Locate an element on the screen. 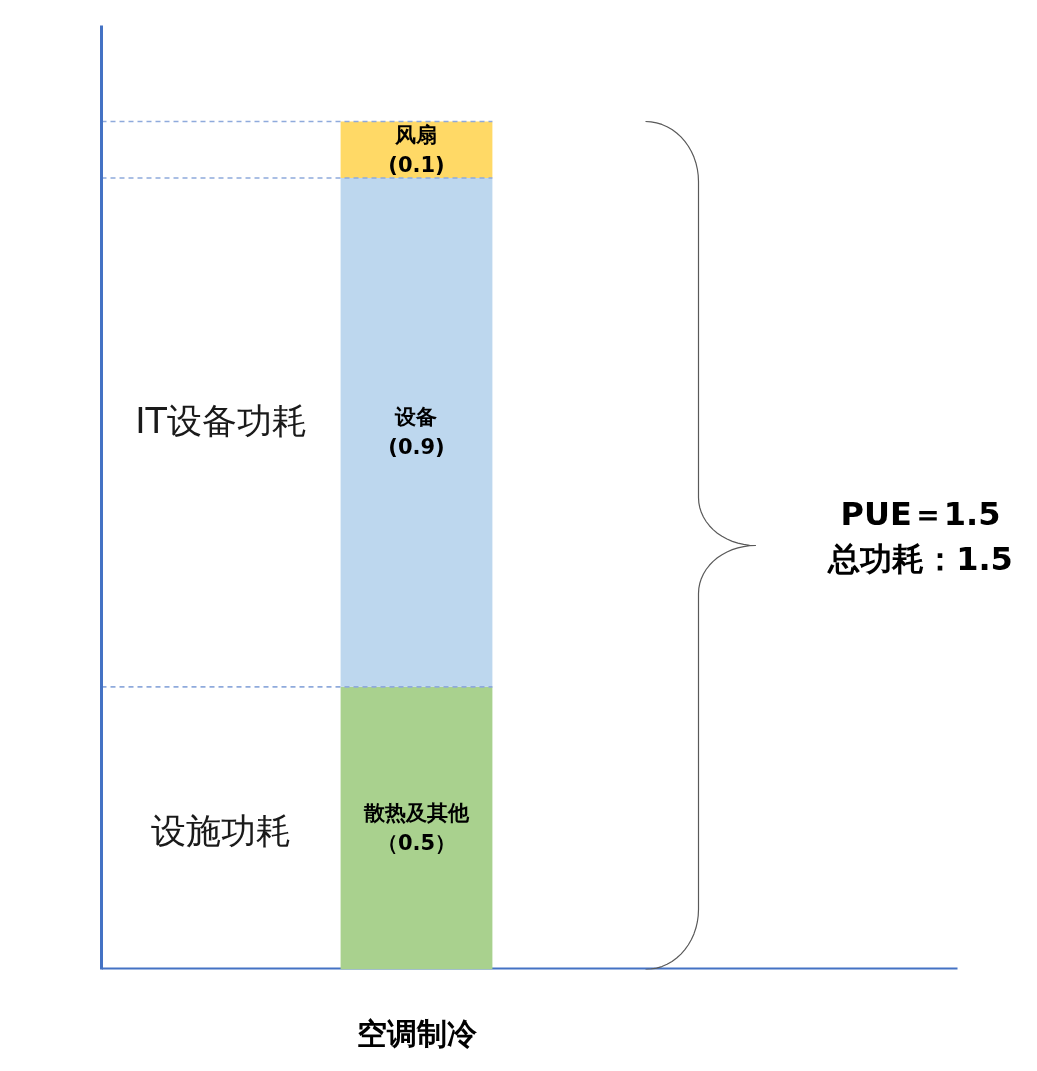  text: 总功耗：1.5 is located at coordinates (920, 558).